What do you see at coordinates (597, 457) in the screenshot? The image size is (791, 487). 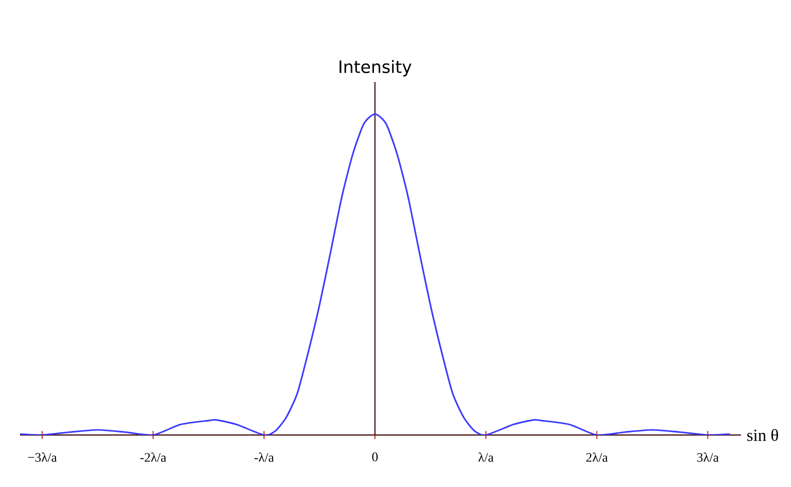 I see `x-tick-label: 2λ/a` at bounding box center [597, 457].